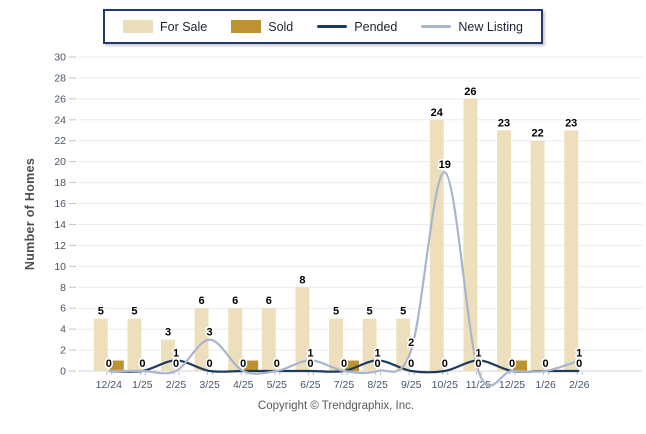  Describe the element at coordinates (60, 225) in the screenshot. I see `svg-text: 14` at that location.